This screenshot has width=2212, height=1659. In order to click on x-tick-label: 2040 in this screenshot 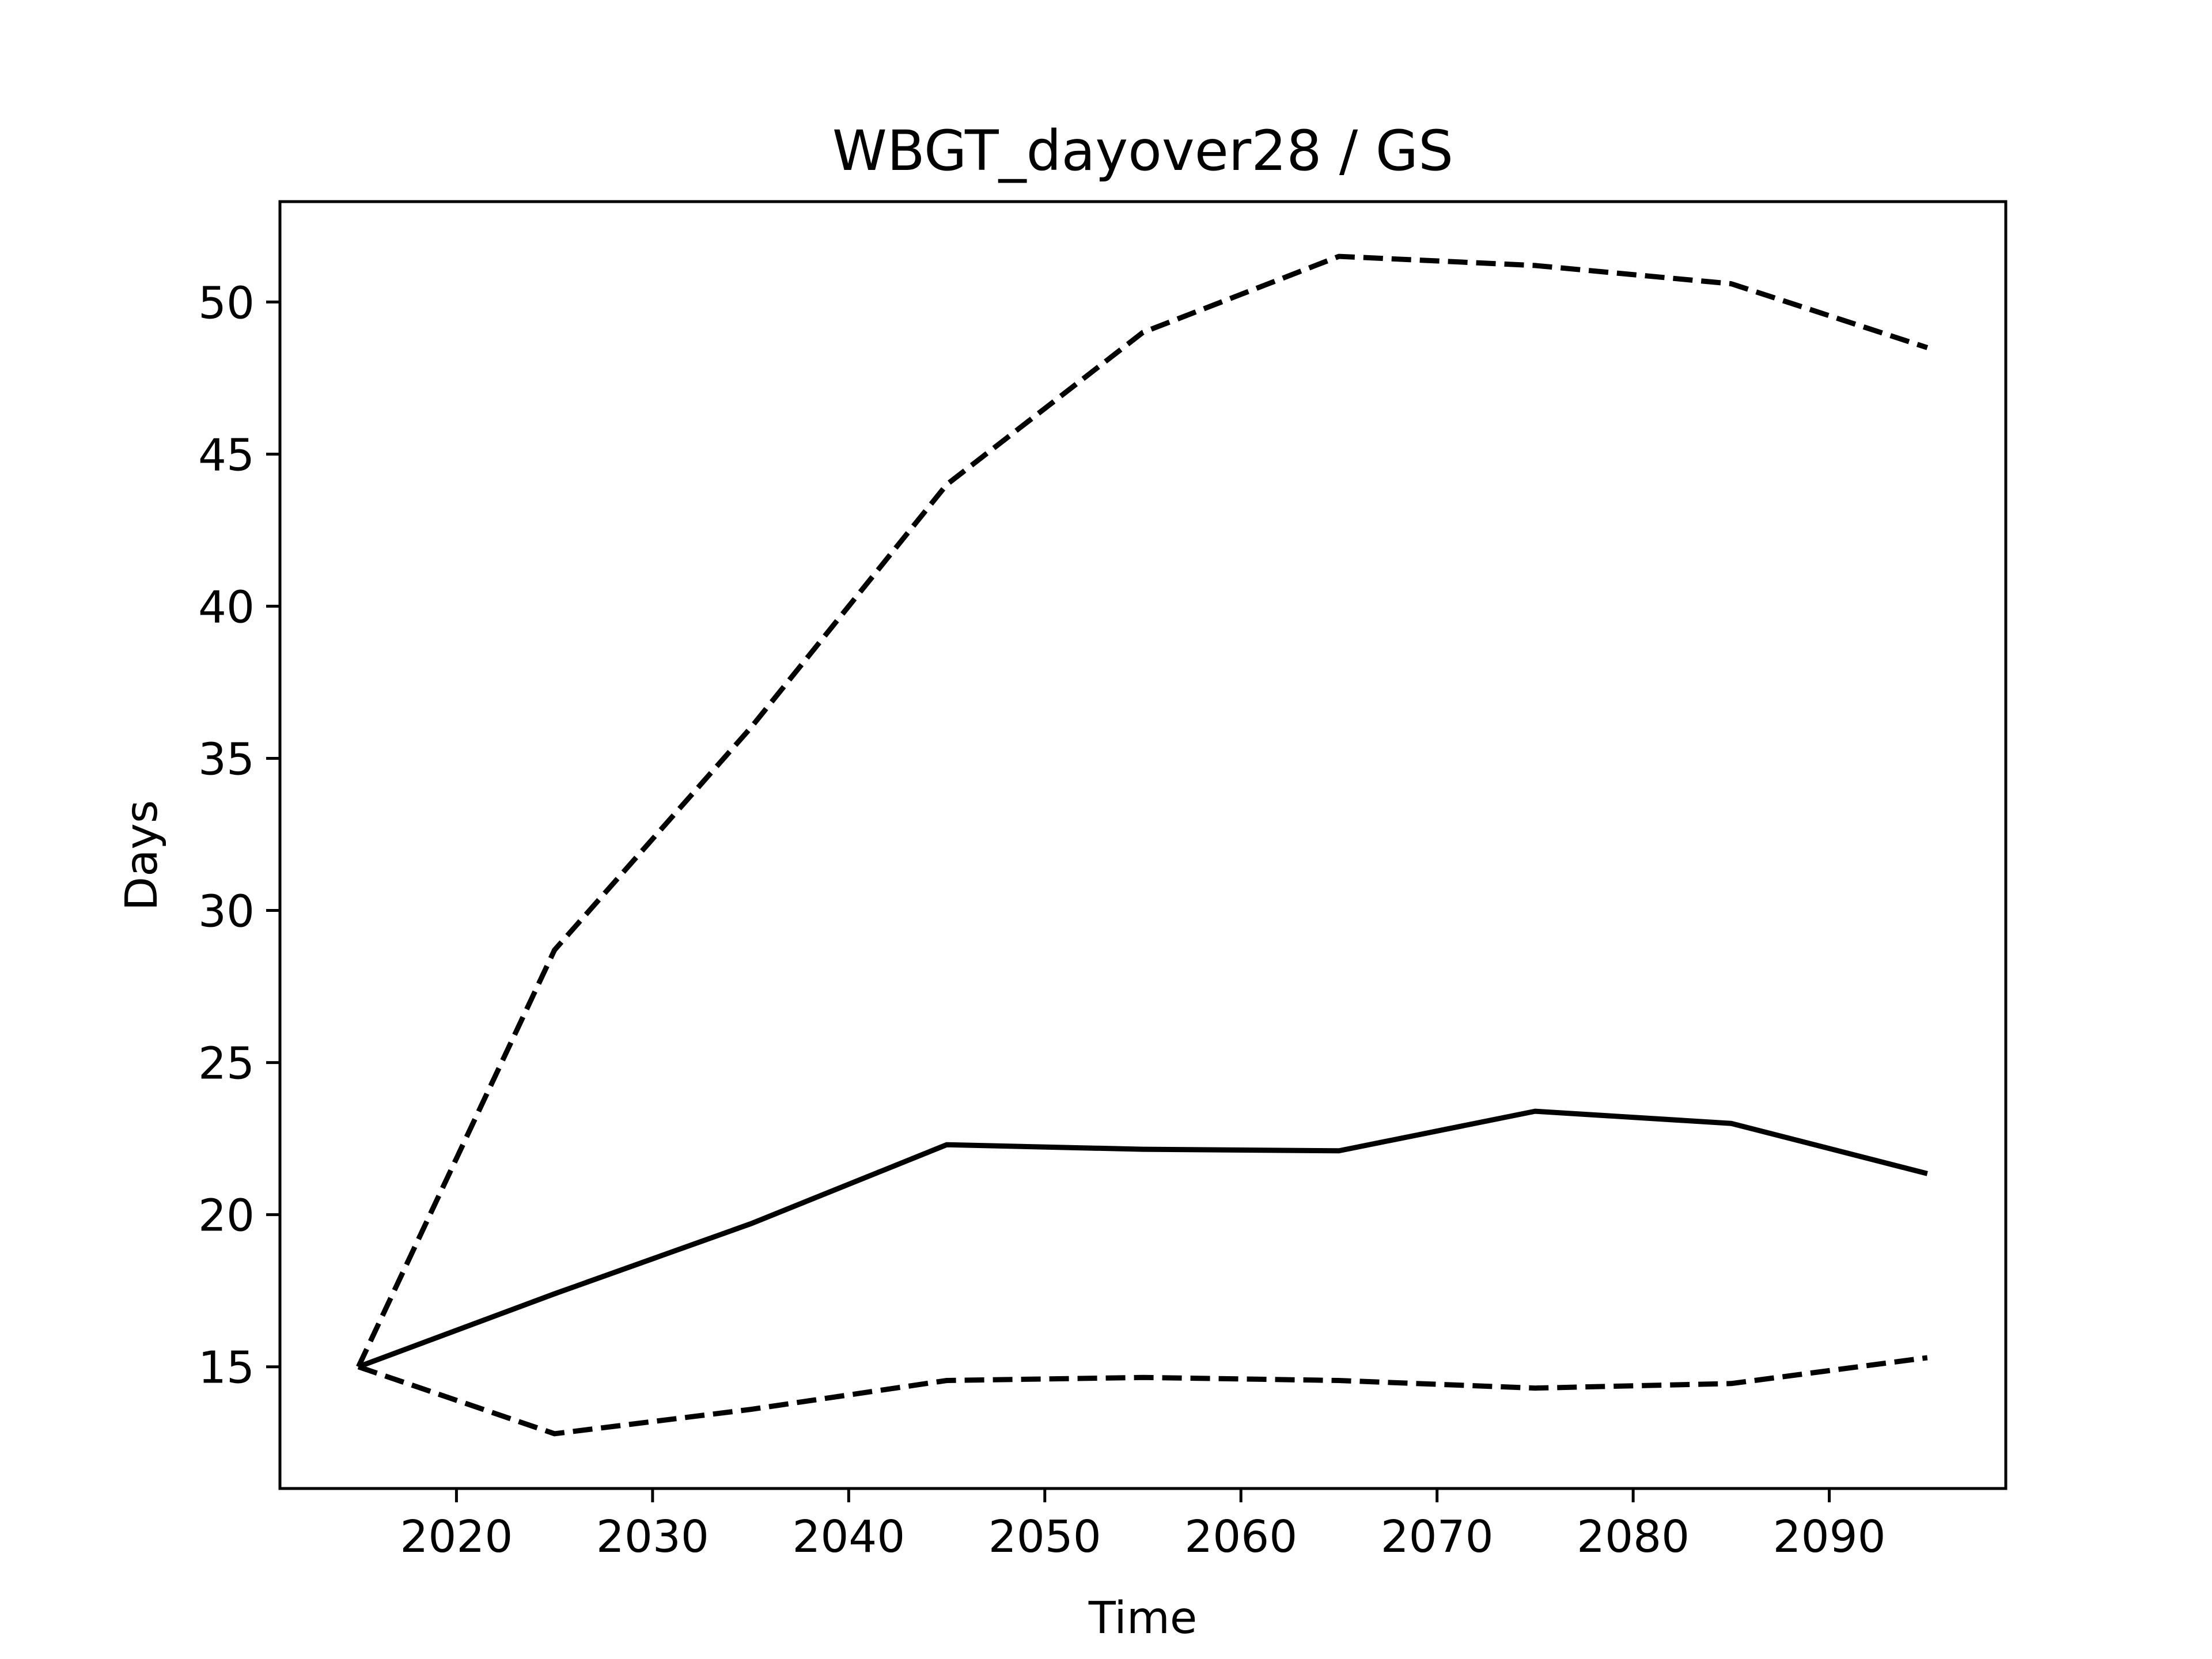, I will do `click(848, 1537)`.